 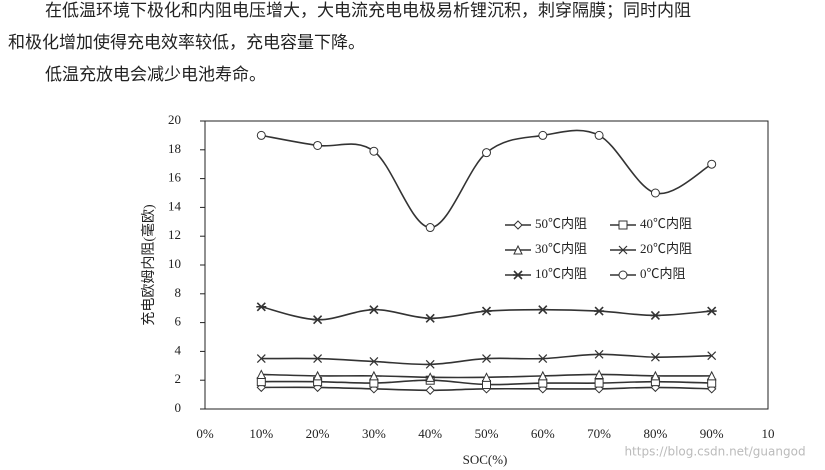 I want to click on legend-label: 50℃内阻, so click(x=561, y=223).